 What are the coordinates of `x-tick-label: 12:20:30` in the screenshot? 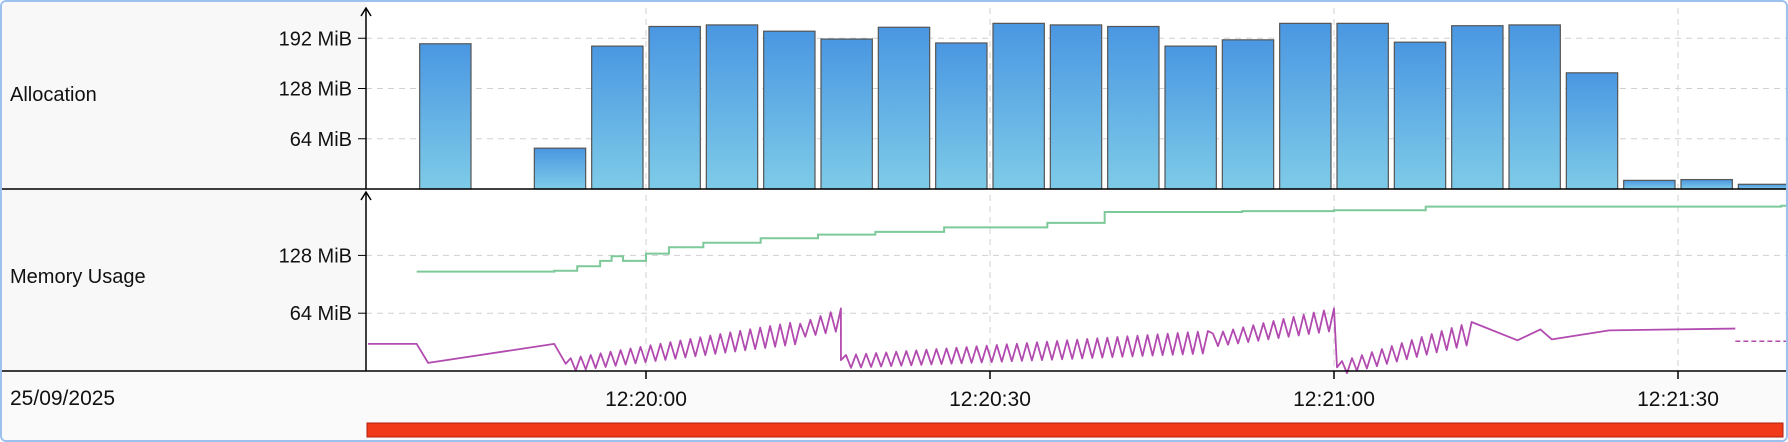 It's located at (990, 399).